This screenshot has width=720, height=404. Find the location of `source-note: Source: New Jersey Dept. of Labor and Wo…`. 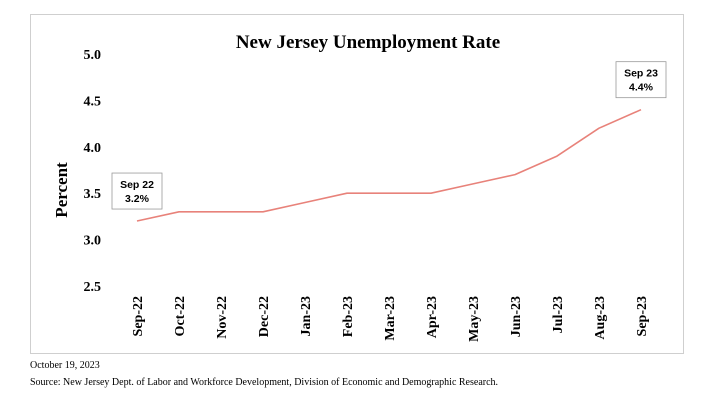

source-note: Source: New Jersey Dept. of Labor and Wo… is located at coordinates (264, 382).